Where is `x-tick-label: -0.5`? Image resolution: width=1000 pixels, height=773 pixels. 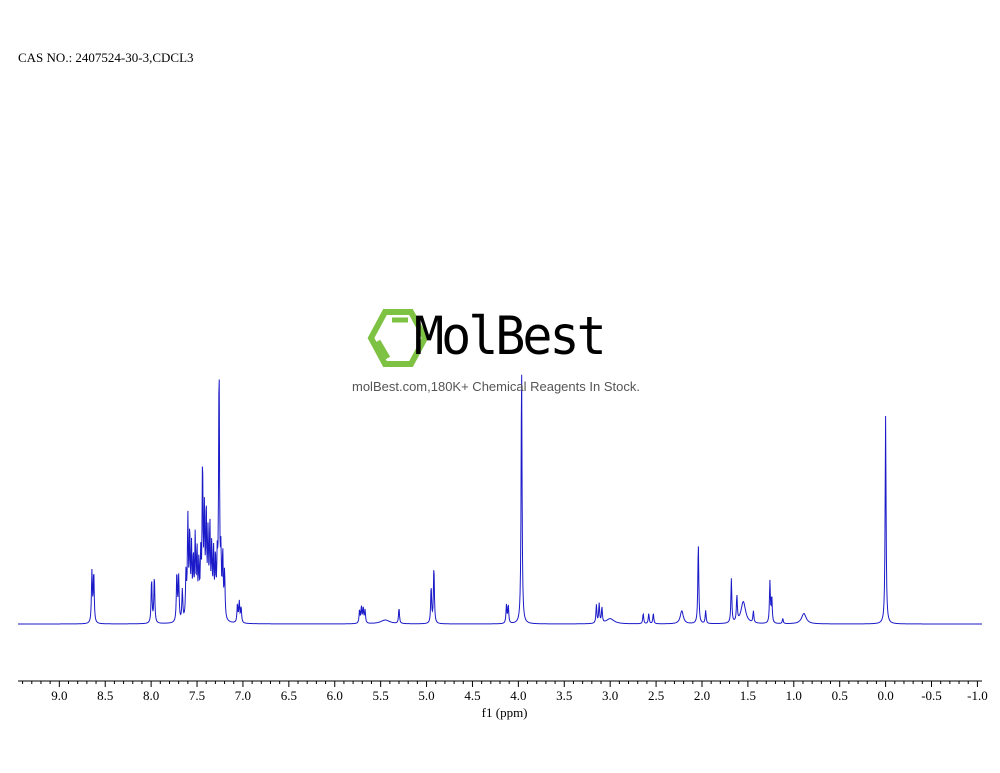
x-tick-label: -0.5 is located at coordinates (931, 695).